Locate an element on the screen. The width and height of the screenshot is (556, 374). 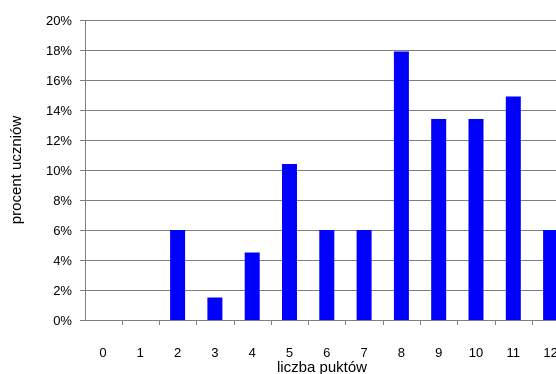
y-tick-label: 10% is located at coordinates (59, 170).